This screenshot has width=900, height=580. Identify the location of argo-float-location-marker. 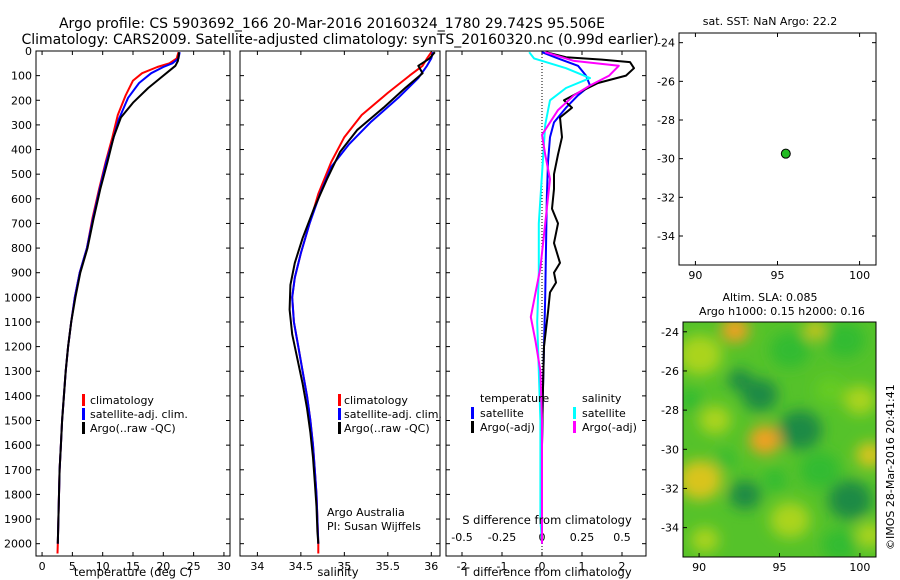
(785, 153).